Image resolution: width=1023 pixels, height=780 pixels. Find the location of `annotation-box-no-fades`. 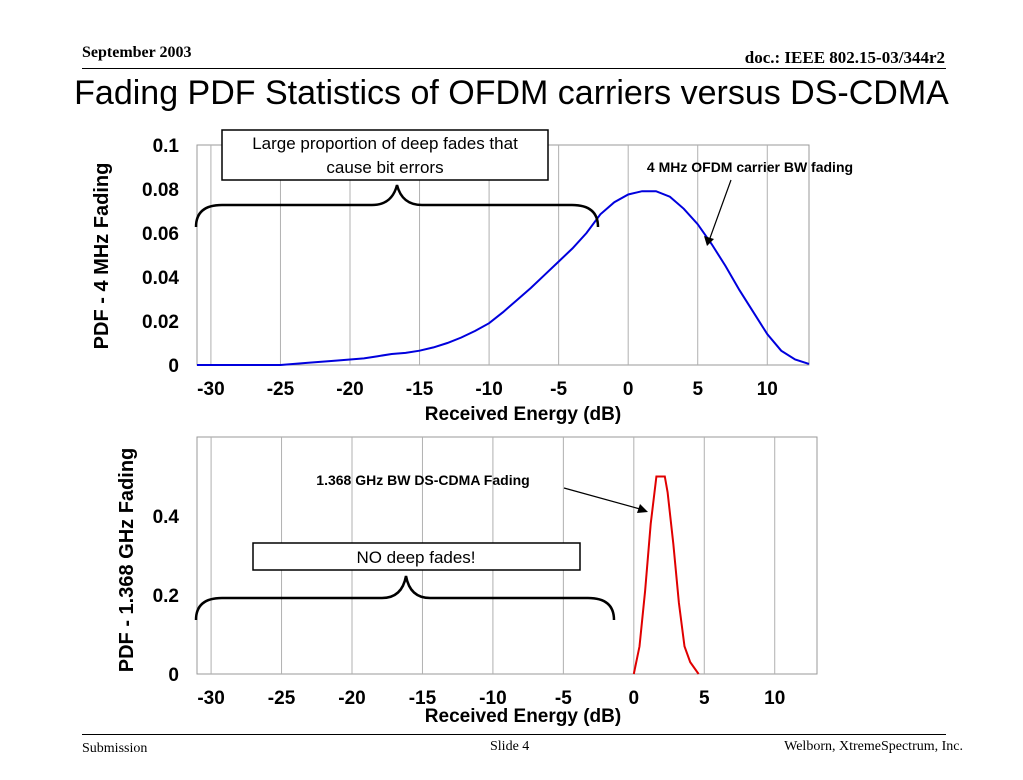

annotation-box-no-fades is located at coordinates (416, 556).